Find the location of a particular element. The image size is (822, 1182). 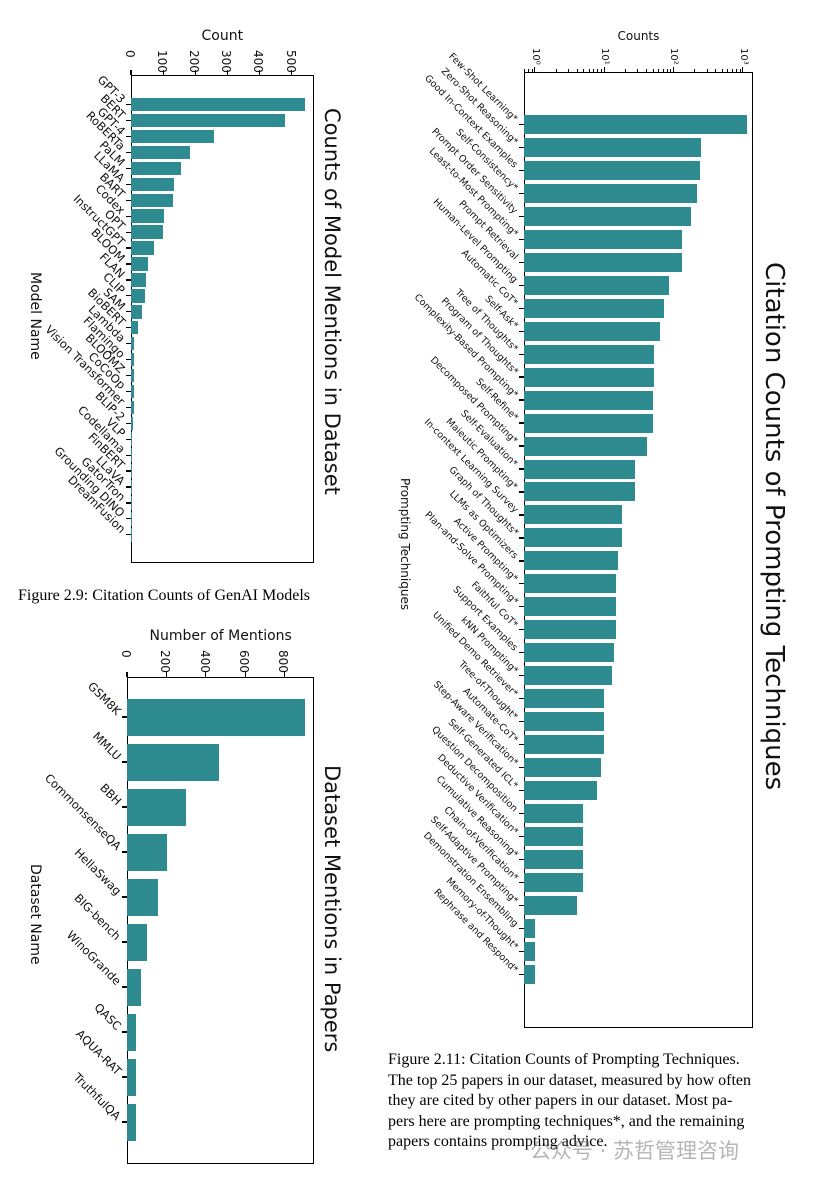

prompting-y-axis-title: Prompting Techniques is located at coordinates (405, 544).